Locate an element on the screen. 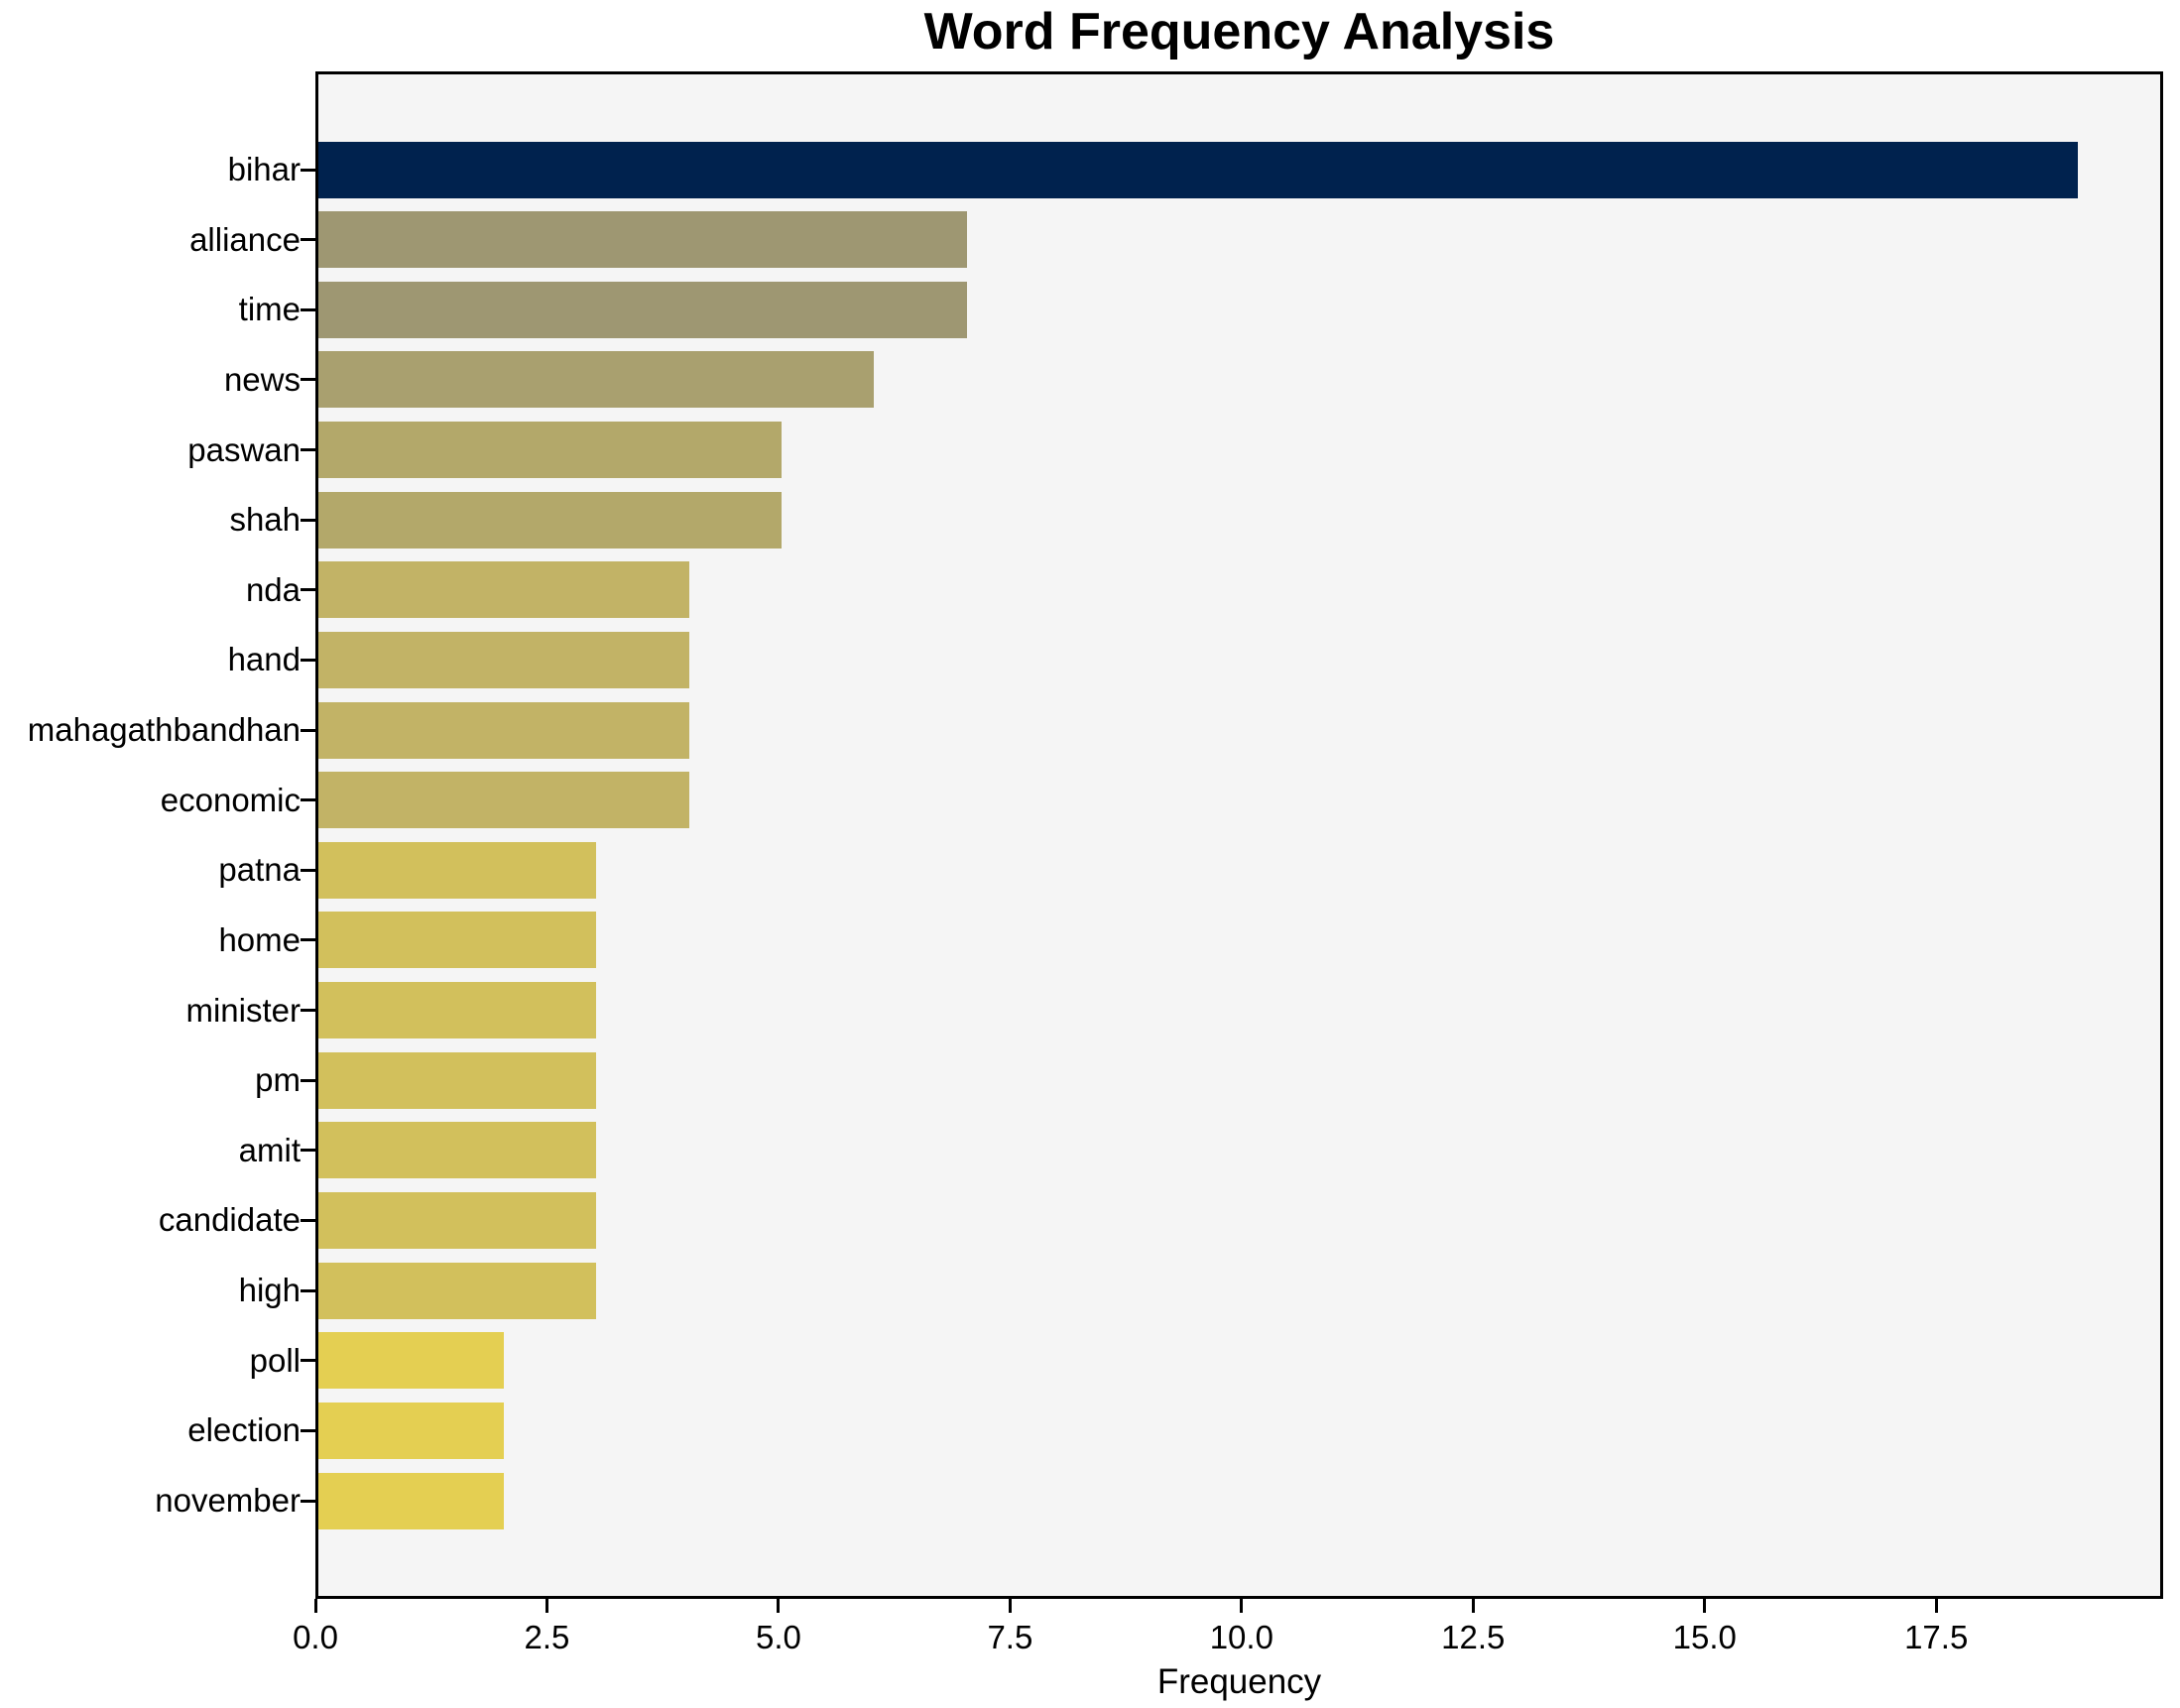  bar-amit is located at coordinates (457, 1150).